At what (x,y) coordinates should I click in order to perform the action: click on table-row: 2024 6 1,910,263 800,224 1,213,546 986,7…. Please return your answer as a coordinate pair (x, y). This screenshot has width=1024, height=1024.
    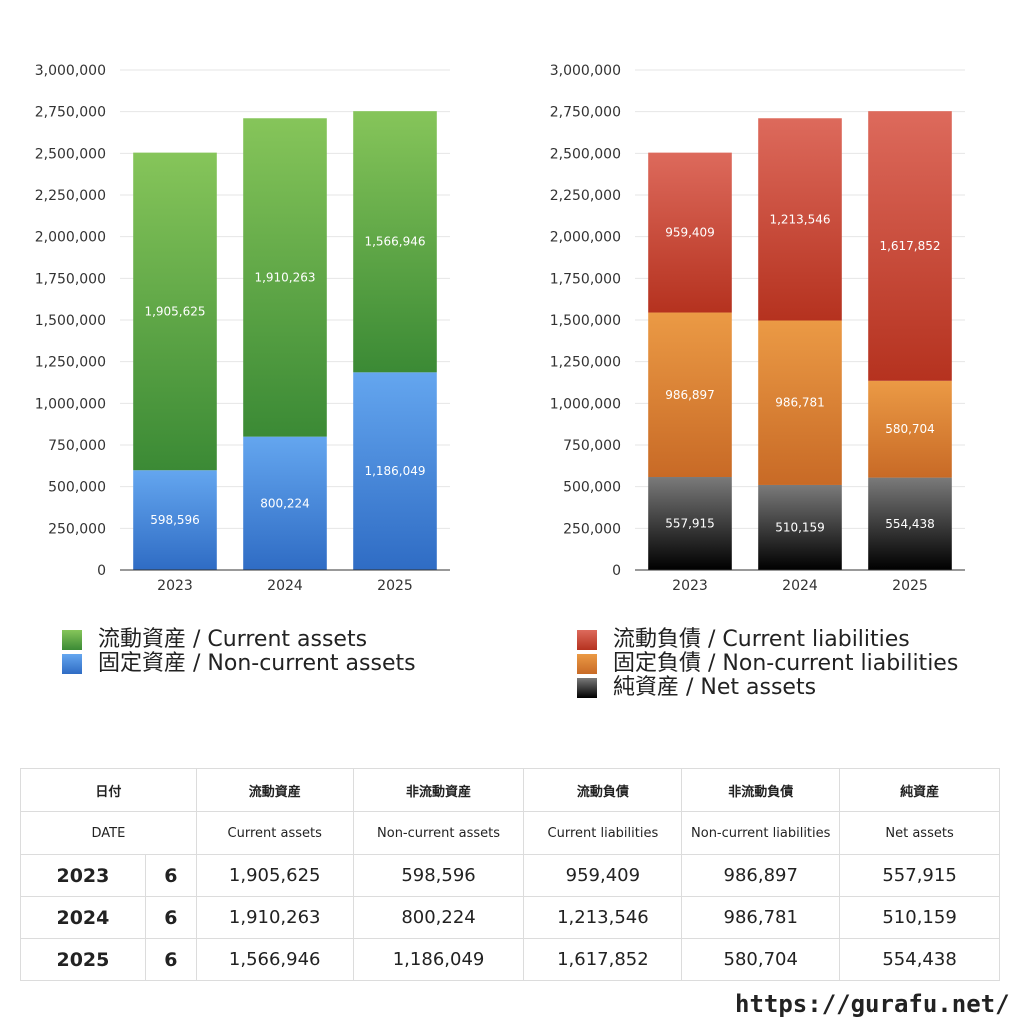
    Looking at the image, I should click on (510, 917).